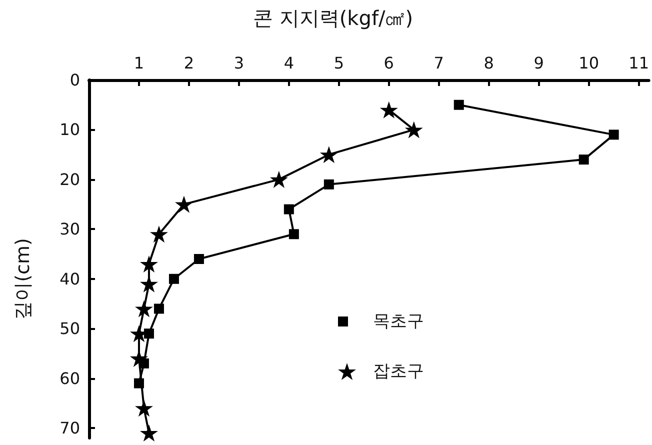 The height and width of the screenshot is (445, 652). I want to click on legend-label: 잡초구, so click(398, 371).